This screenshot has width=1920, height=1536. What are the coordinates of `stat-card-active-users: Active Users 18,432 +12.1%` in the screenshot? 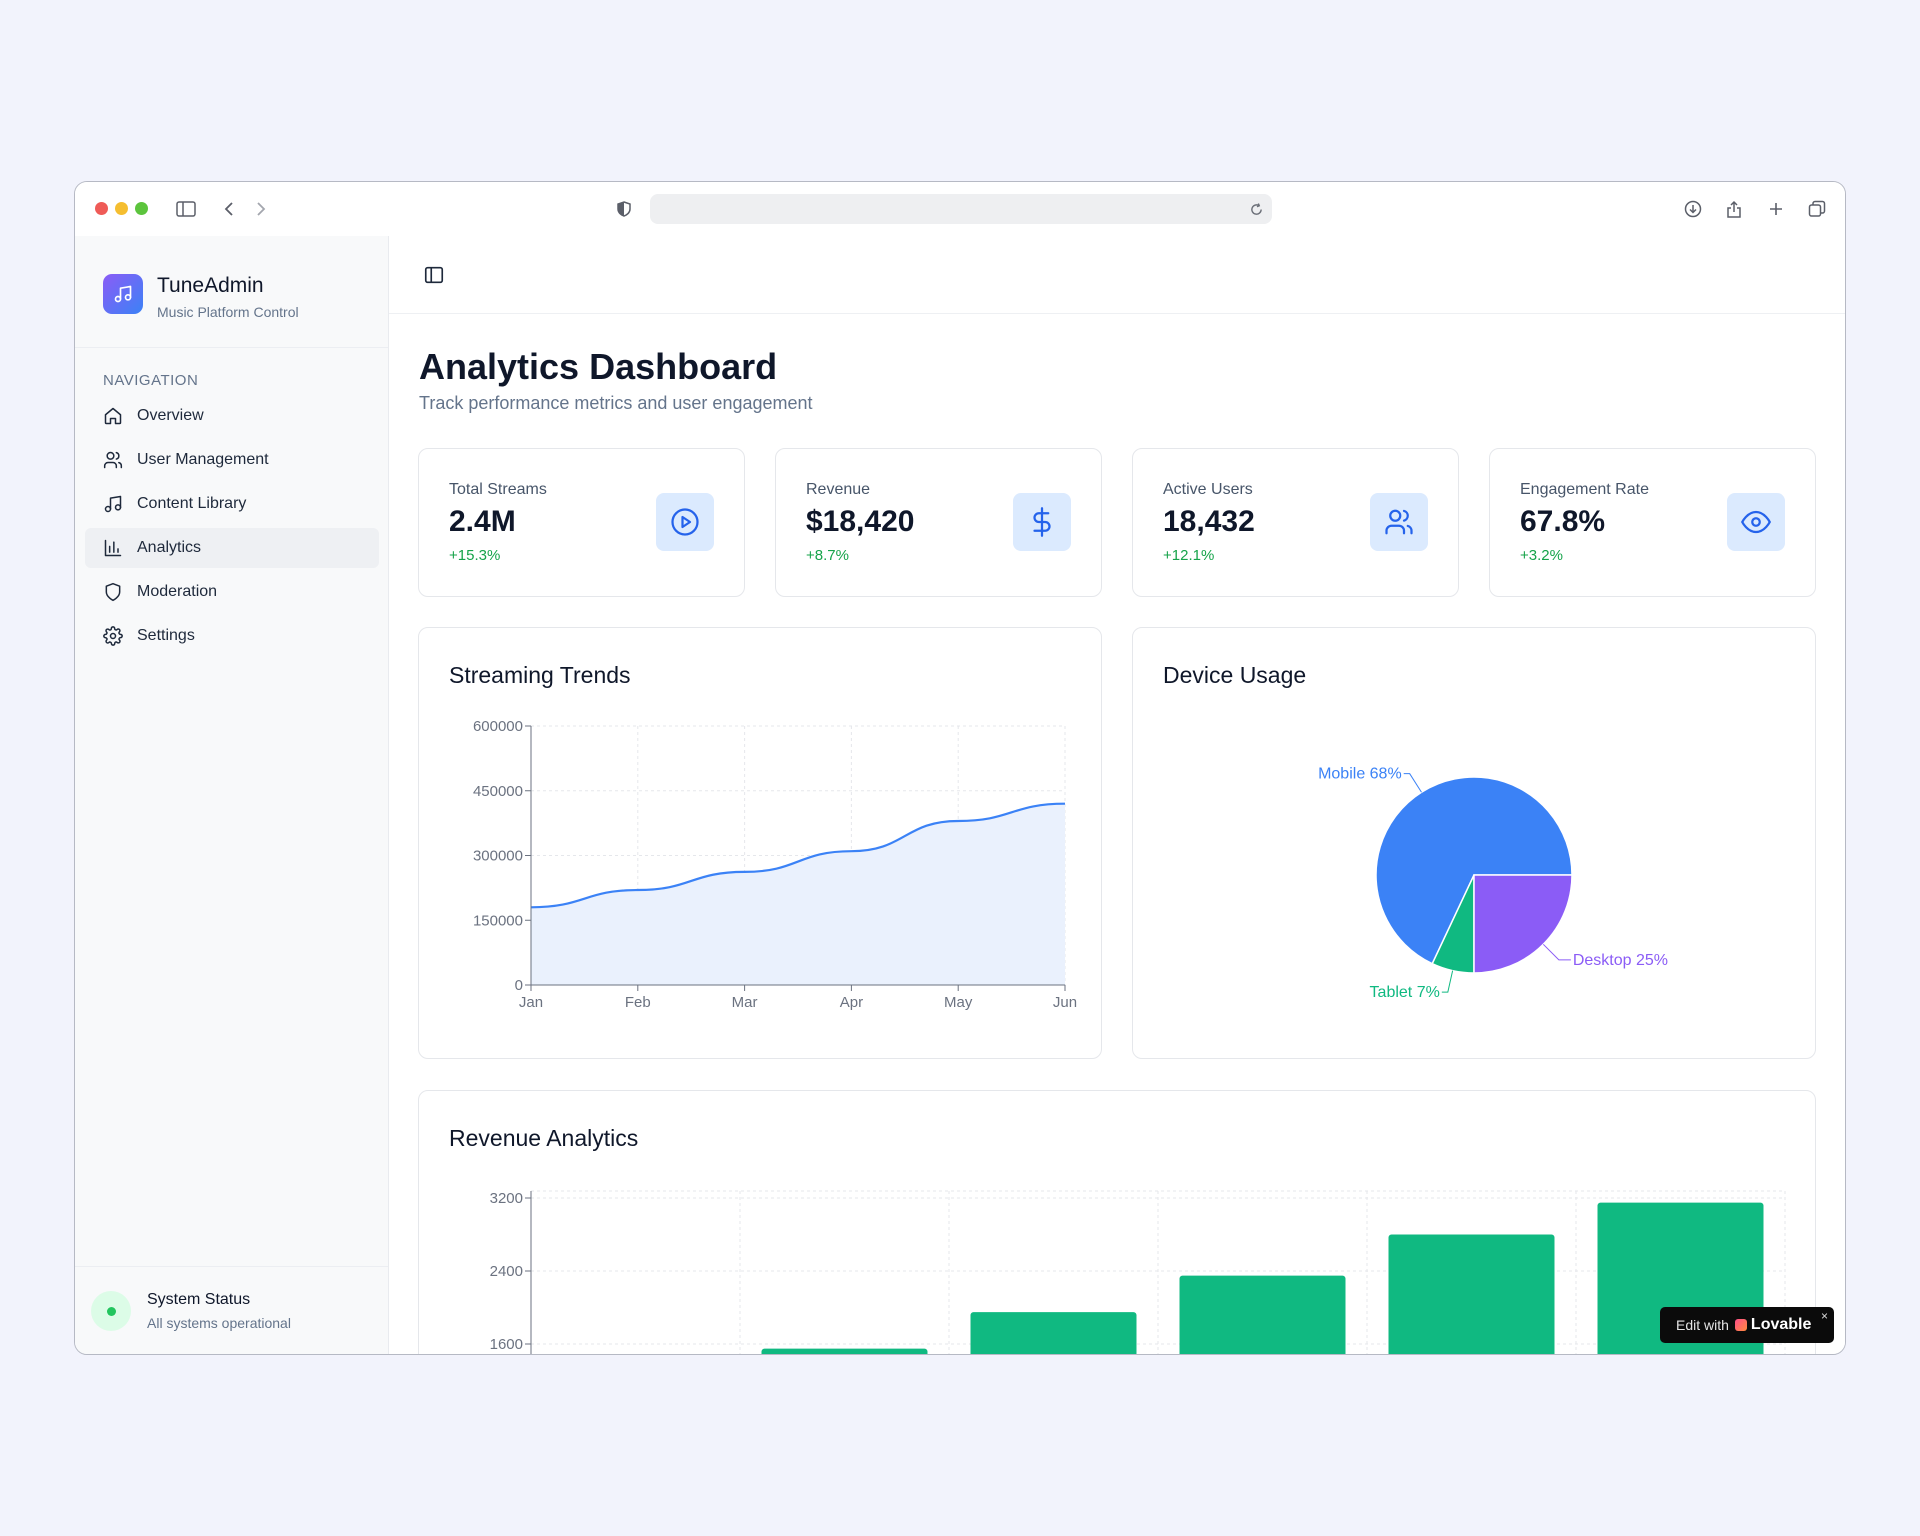 It's located at (1295, 522).